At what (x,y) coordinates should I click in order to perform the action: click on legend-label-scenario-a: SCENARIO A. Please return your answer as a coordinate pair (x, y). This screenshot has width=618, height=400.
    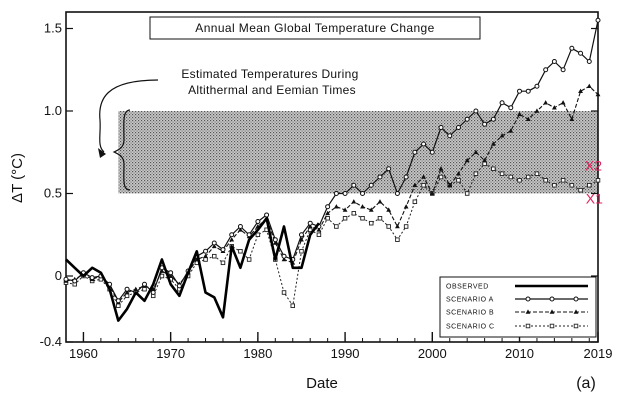
    Looking at the image, I should click on (470, 300).